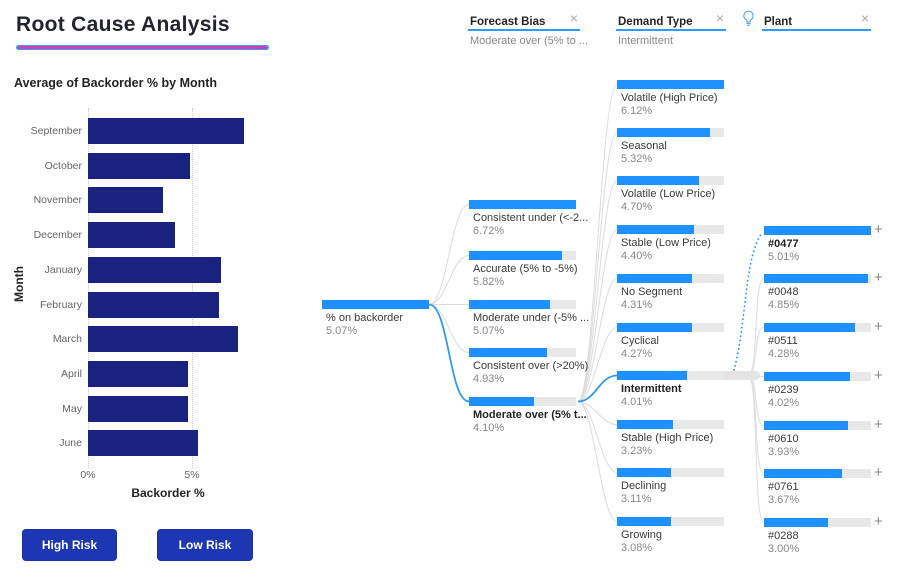 The height and width of the screenshot is (580, 900). Describe the element at coordinates (641, 535) in the screenshot. I see `node-label: Growing` at that location.